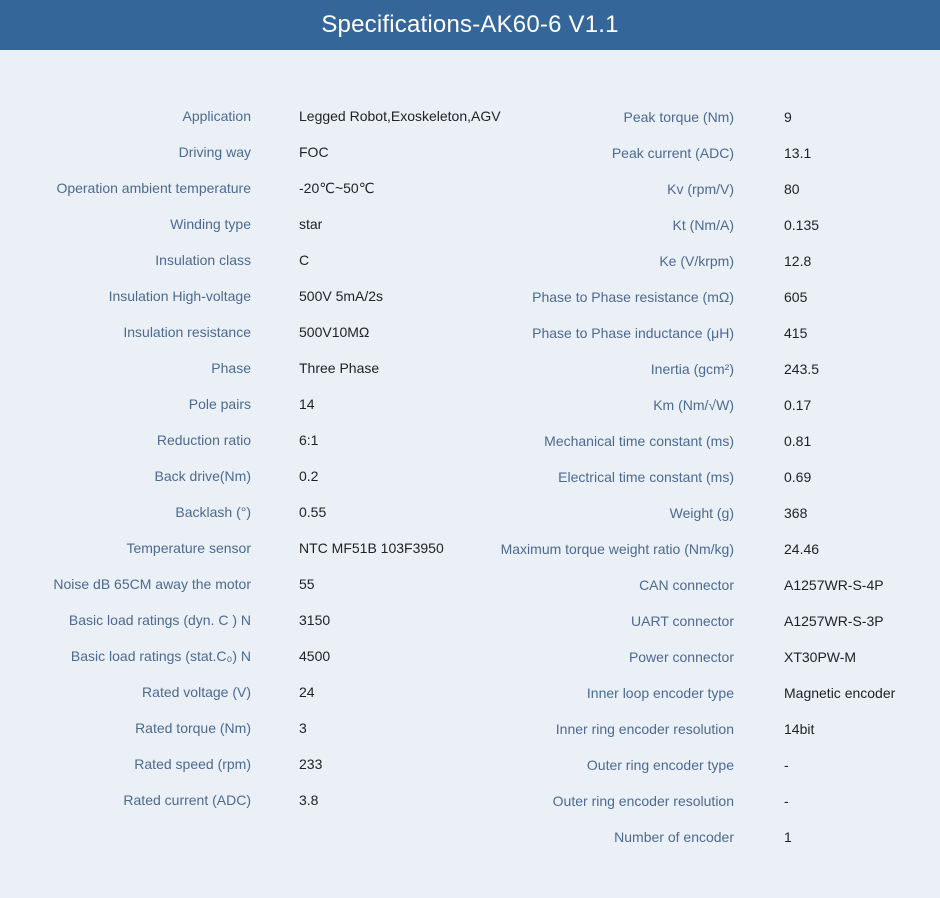 This screenshot has height=898, width=940. Describe the element at coordinates (153, 188) in the screenshot. I see `spec-label: Operation ambient temperature` at that location.